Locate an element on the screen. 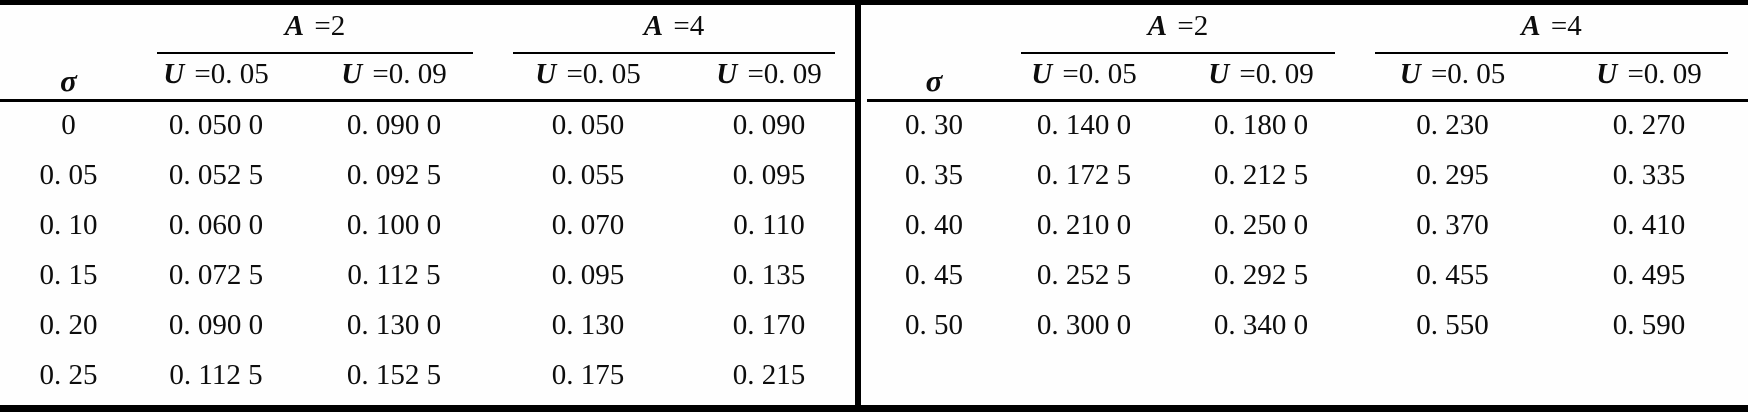  table-row: 0. 25 0. 112 5 0. 152 5 0. 175 0. 215 is located at coordinates (427, 375).